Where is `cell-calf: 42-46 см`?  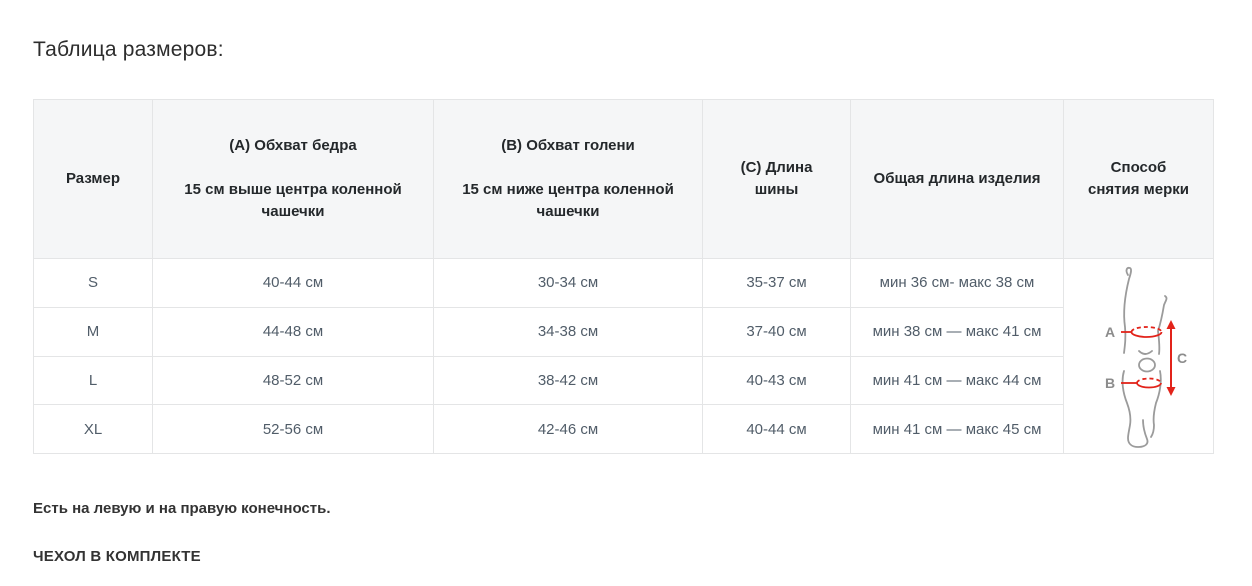
cell-calf: 42-46 см is located at coordinates (568, 429).